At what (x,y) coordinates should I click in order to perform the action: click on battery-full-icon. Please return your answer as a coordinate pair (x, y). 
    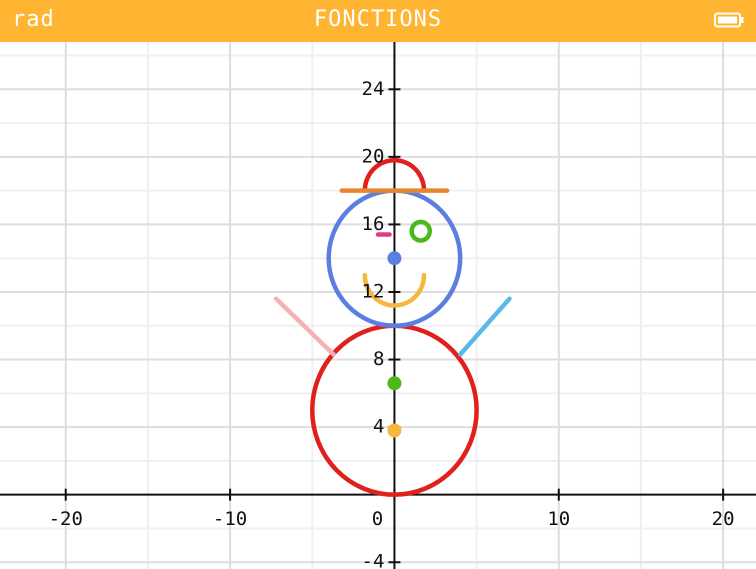
    Looking at the image, I should click on (729, 20).